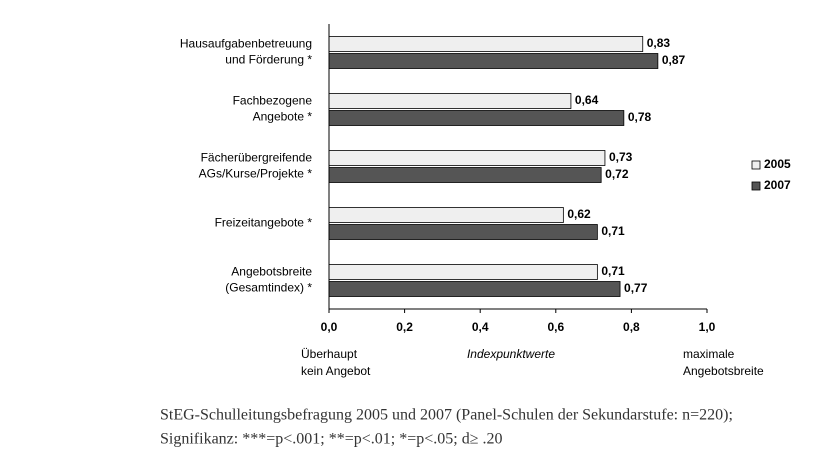 The image size is (835, 460). Describe the element at coordinates (636, 288) in the screenshot. I see `value-label: 0,77` at that location.